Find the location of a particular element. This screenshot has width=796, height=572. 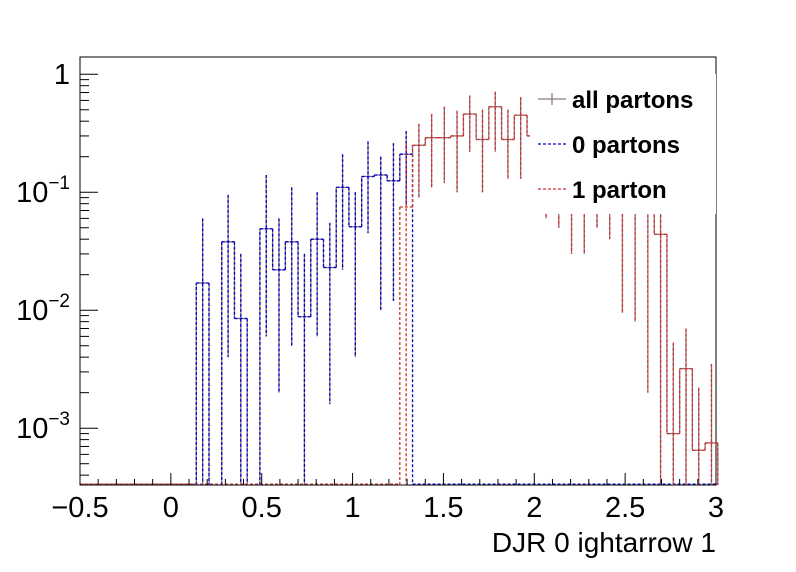

y-tick-label: 10⁻³ is located at coordinates (43, 427).